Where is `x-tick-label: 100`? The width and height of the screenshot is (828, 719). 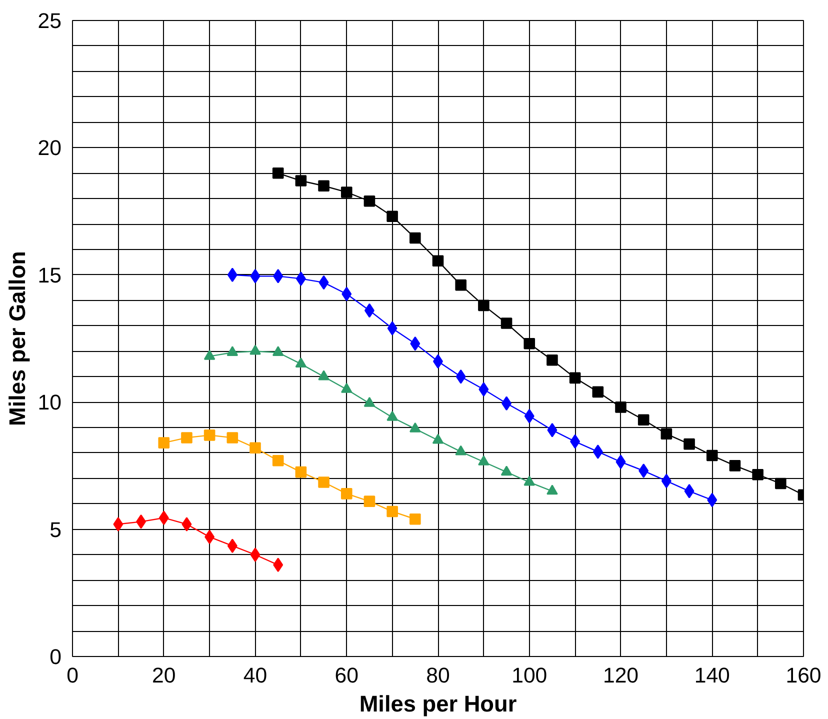 x-tick-label: 100 is located at coordinates (530, 676).